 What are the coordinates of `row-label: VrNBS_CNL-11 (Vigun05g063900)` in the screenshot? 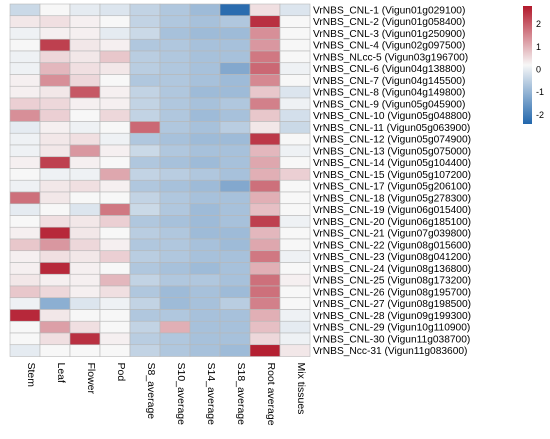 It's located at (391, 128).